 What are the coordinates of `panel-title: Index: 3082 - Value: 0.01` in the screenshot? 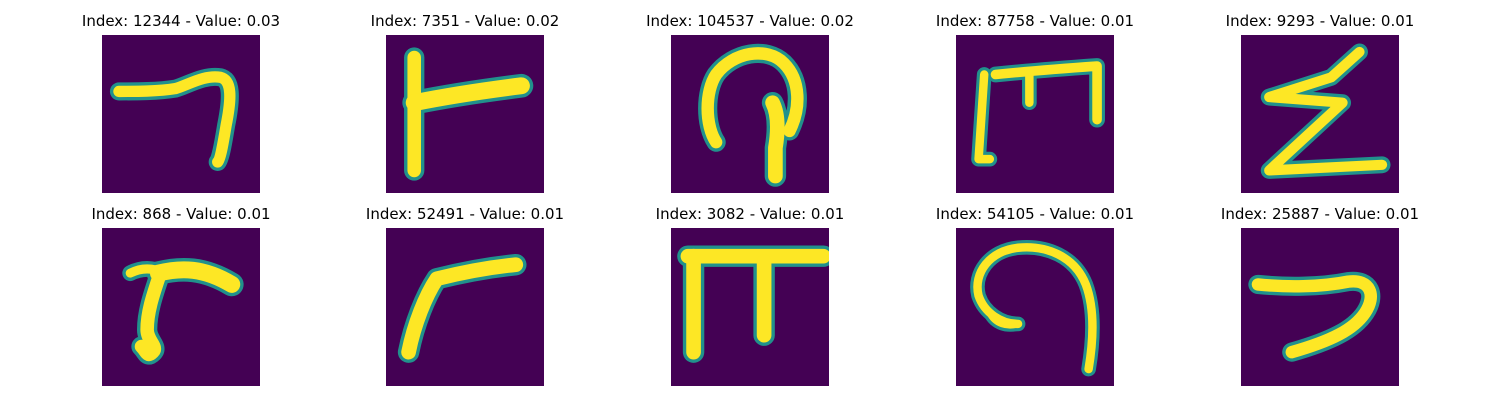 It's located at (750, 214).